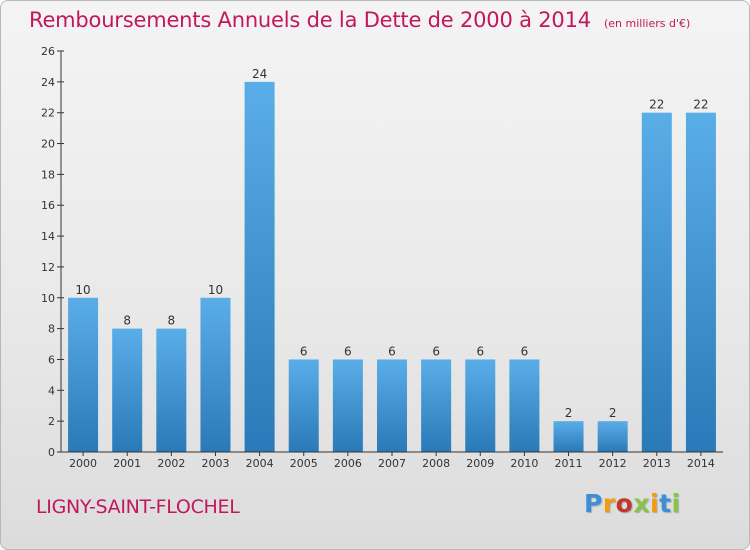 The width and height of the screenshot is (750, 550). What do you see at coordinates (51, 359) in the screenshot?
I see `y-tick-label: 6` at bounding box center [51, 359].